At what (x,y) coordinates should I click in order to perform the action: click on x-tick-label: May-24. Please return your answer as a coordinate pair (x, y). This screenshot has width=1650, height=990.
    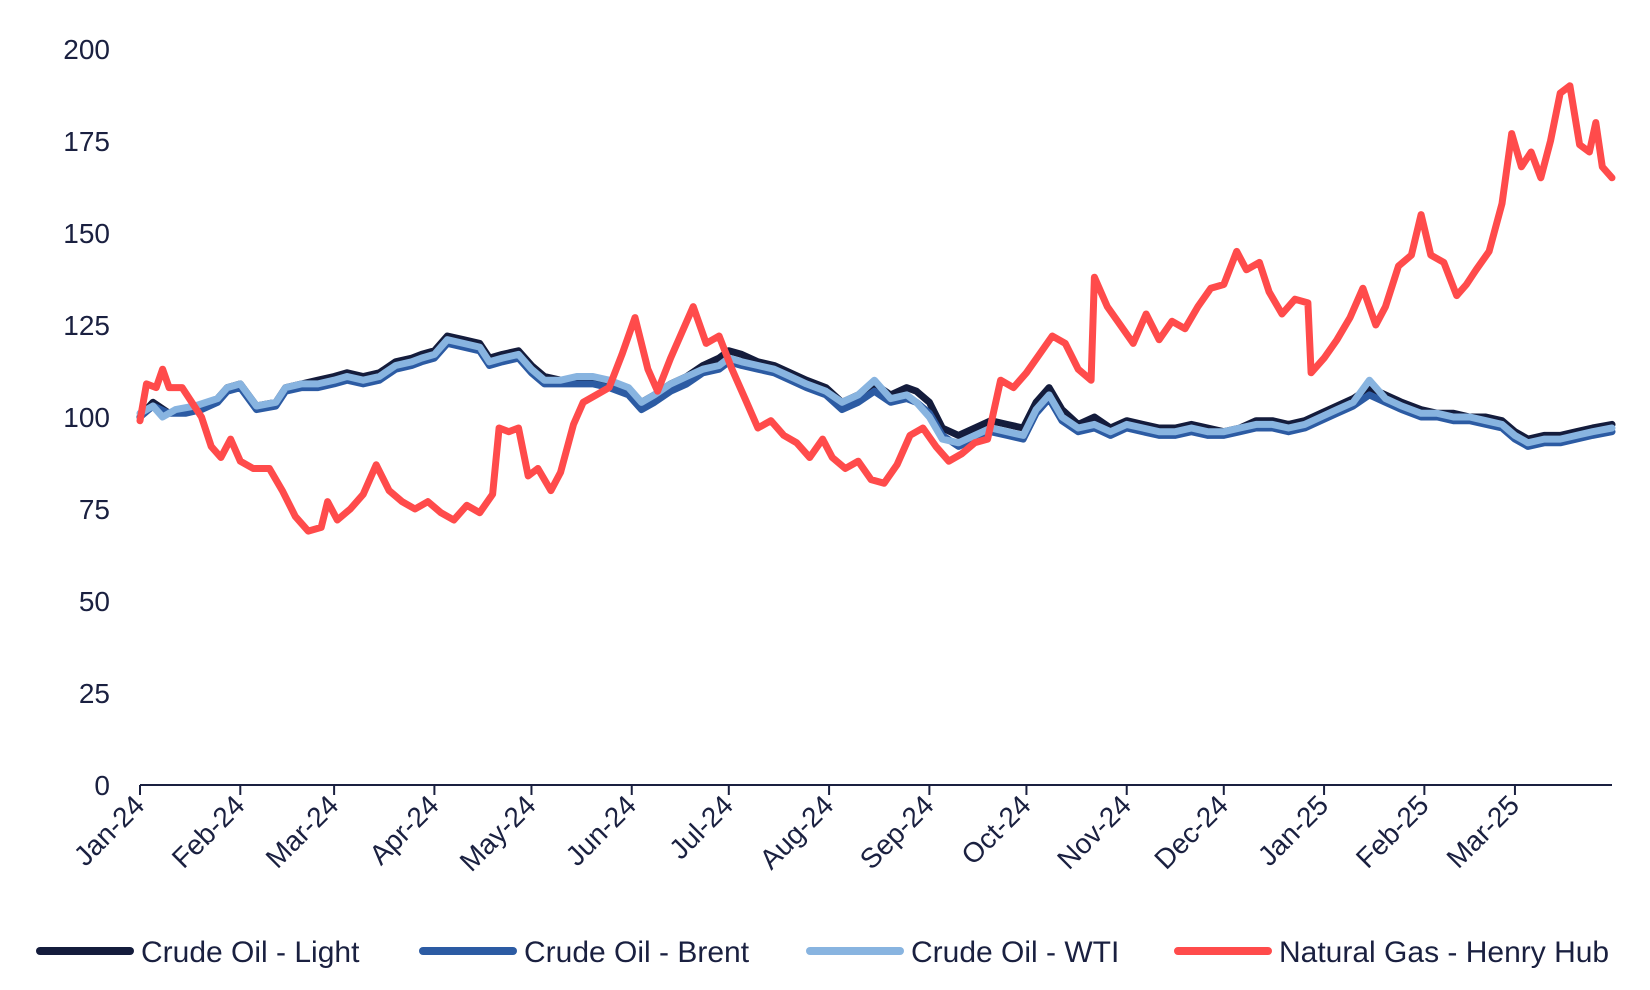
    Looking at the image, I should click on (498, 833).